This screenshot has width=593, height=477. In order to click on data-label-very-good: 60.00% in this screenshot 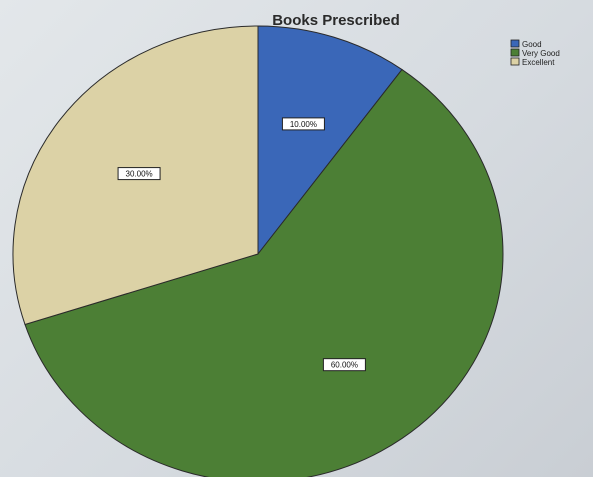, I will do `click(344, 365)`.